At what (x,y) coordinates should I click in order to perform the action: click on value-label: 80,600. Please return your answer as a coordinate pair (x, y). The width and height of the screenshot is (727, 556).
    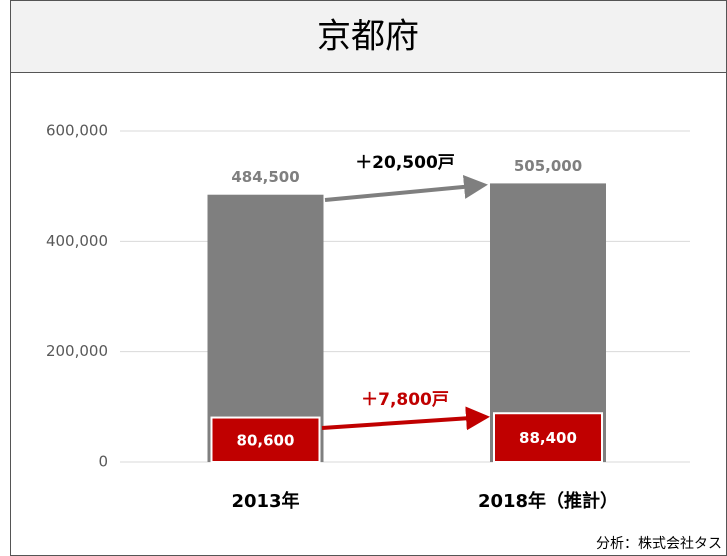
    Looking at the image, I should click on (266, 440).